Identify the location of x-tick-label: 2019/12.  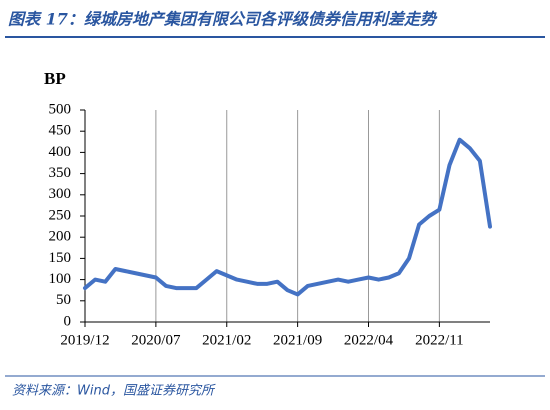
(84, 340).